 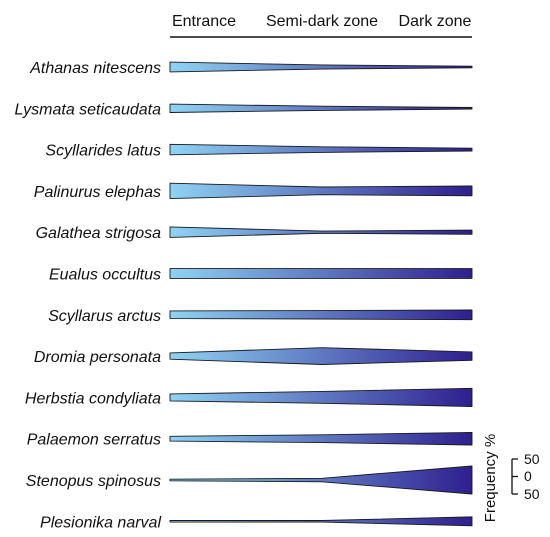 What do you see at coordinates (94, 440) in the screenshot?
I see `species-label: Palaemon serratus` at bounding box center [94, 440].